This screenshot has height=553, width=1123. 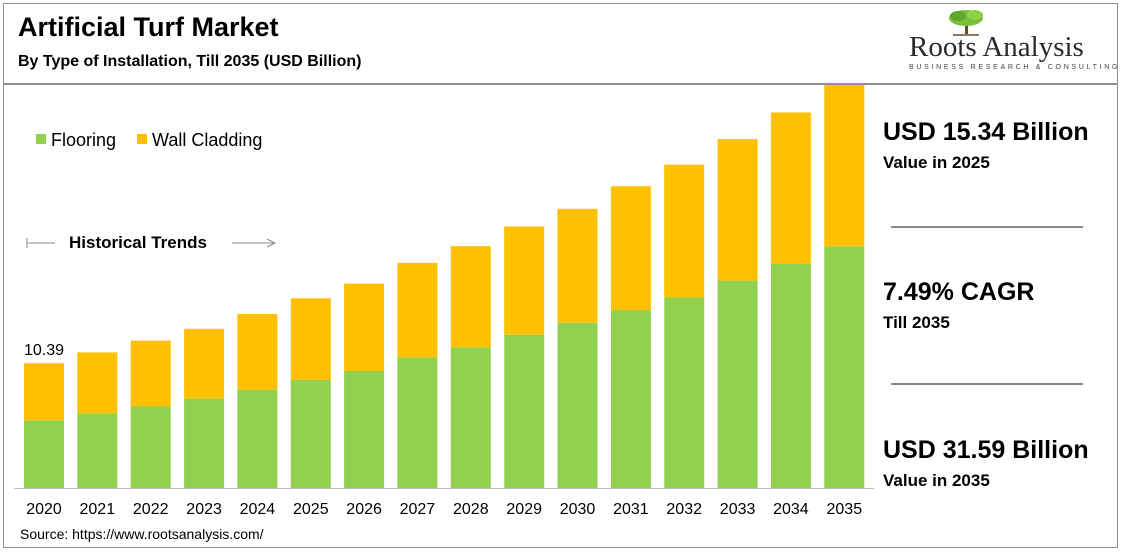 I want to click on bar-wall-cladding-2028, so click(x=470, y=297).